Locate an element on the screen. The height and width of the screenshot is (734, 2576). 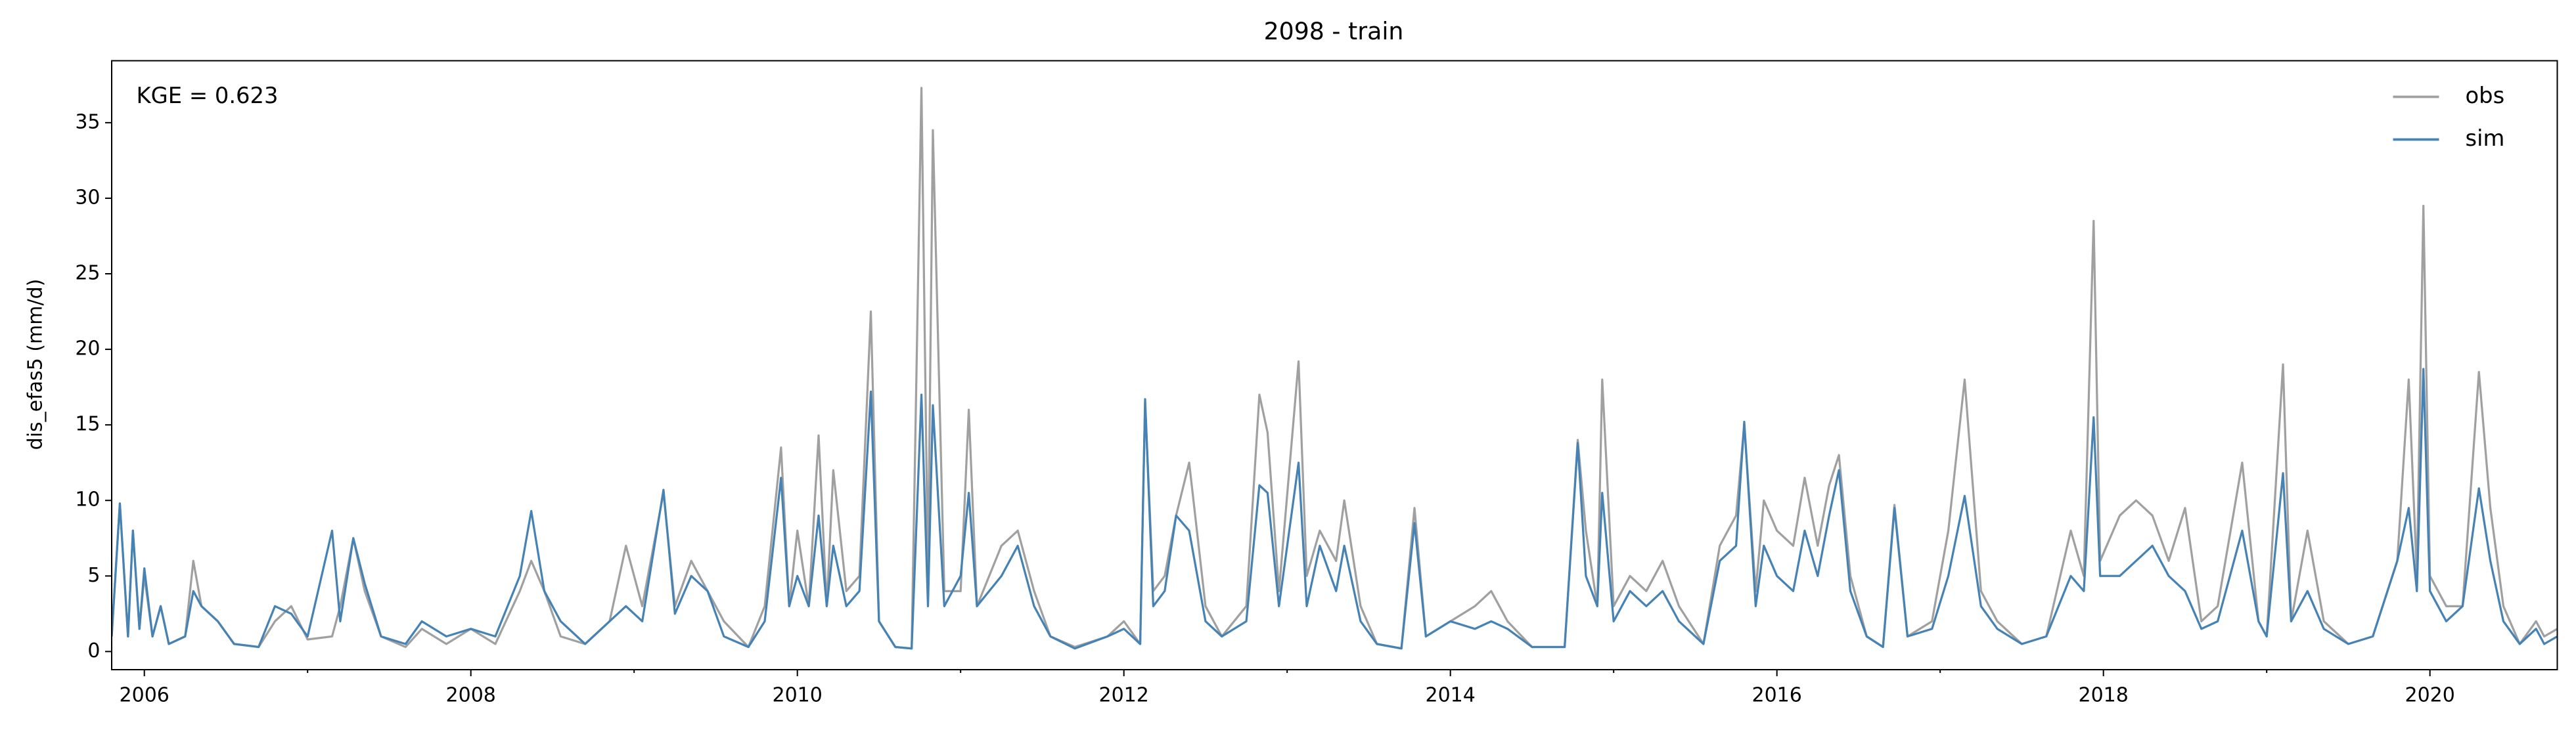
y-tick-label: 5 is located at coordinates (93, 575).